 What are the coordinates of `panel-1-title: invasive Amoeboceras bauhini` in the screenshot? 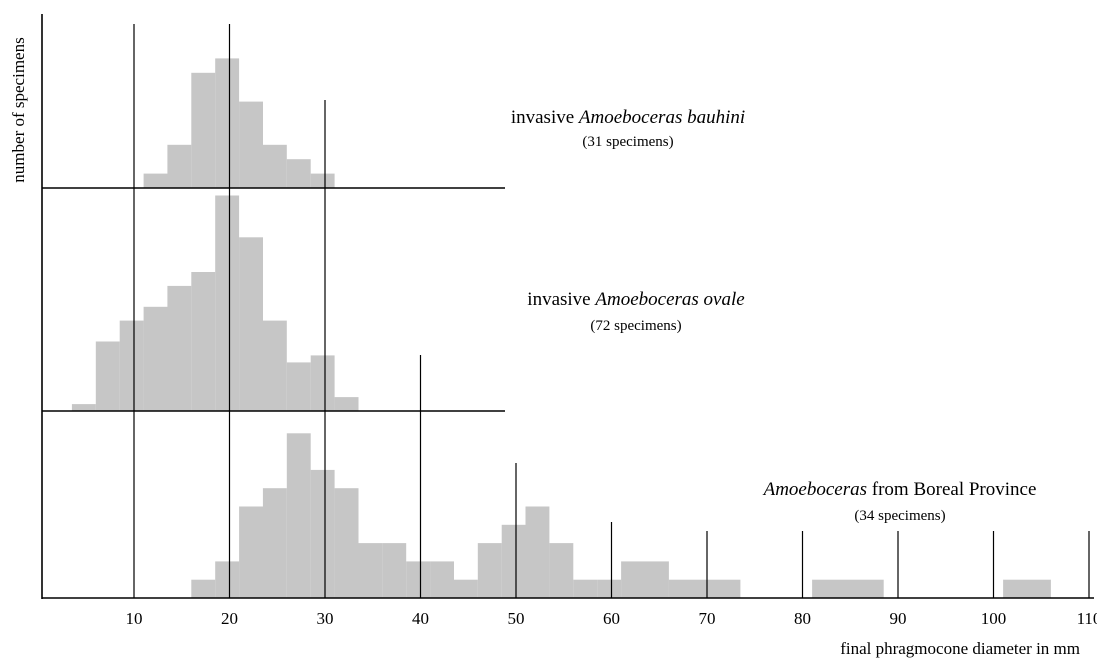 It's located at (628, 117).